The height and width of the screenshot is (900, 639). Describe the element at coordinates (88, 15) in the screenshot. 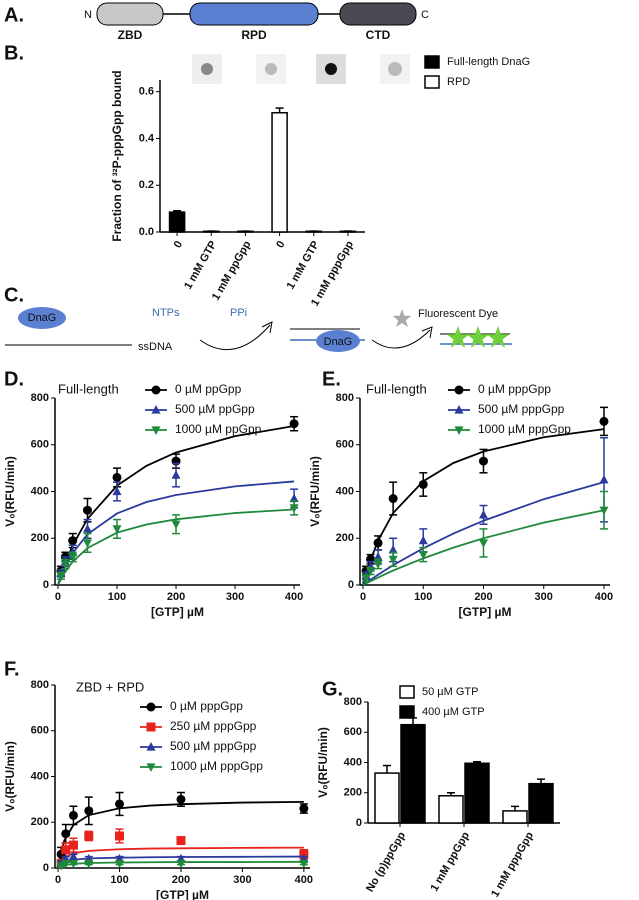

I see `n-terminus: N` at that location.